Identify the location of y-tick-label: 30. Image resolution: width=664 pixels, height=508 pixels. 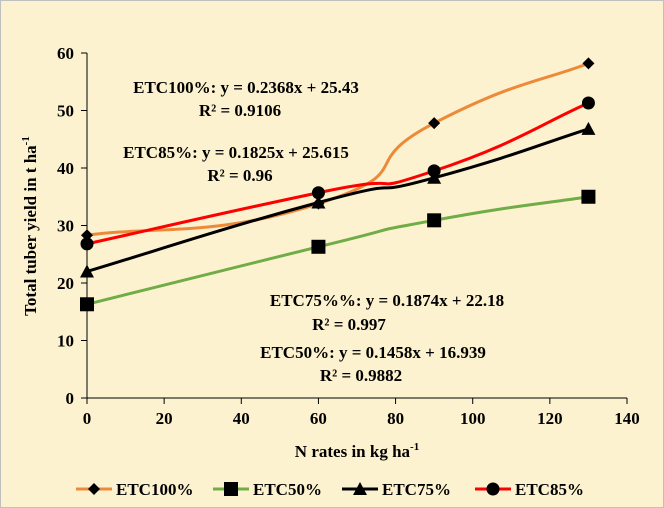
(65, 226).